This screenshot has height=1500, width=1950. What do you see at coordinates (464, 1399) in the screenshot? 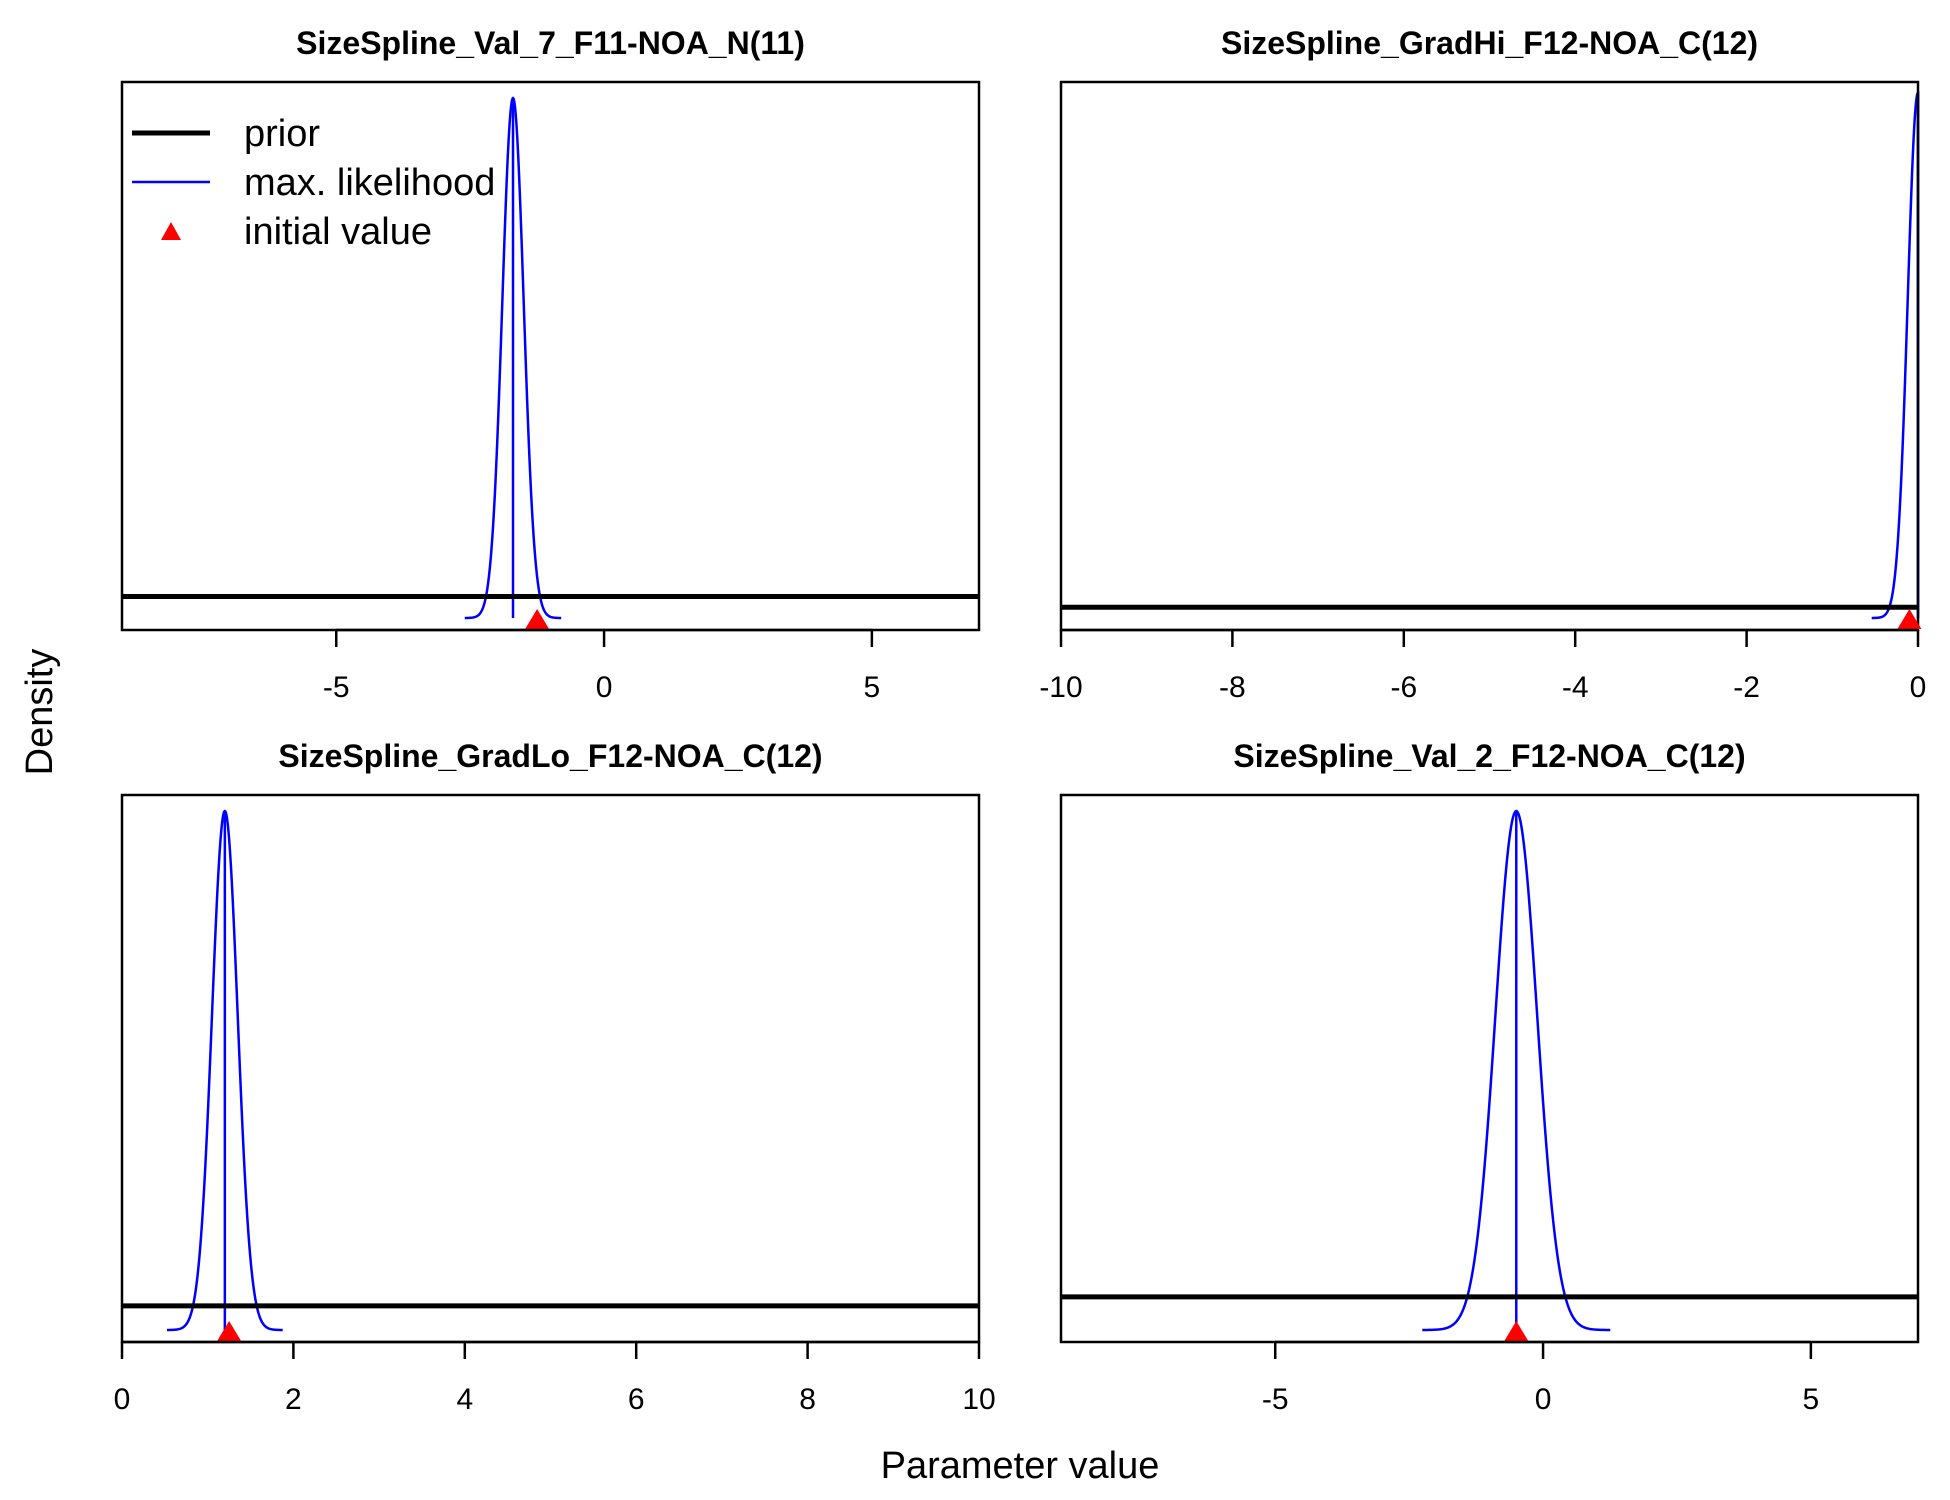
I see `x-tick-label: 4` at bounding box center [464, 1399].